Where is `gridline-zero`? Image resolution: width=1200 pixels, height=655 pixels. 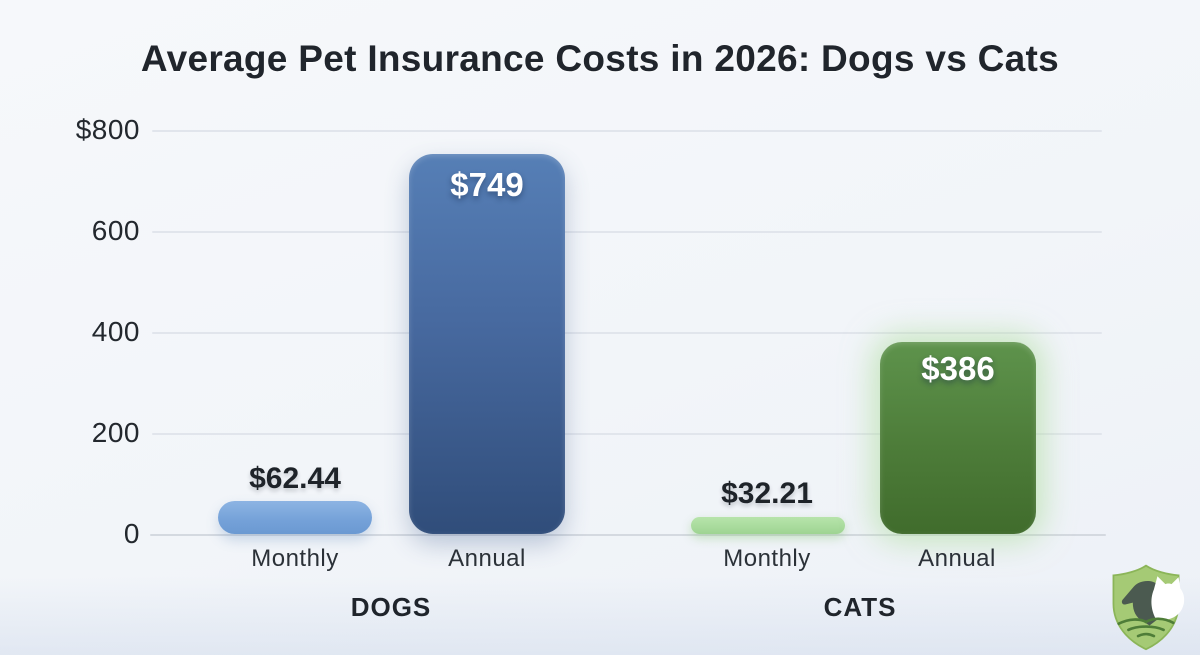
gridline-zero is located at coordinates (628, 535).